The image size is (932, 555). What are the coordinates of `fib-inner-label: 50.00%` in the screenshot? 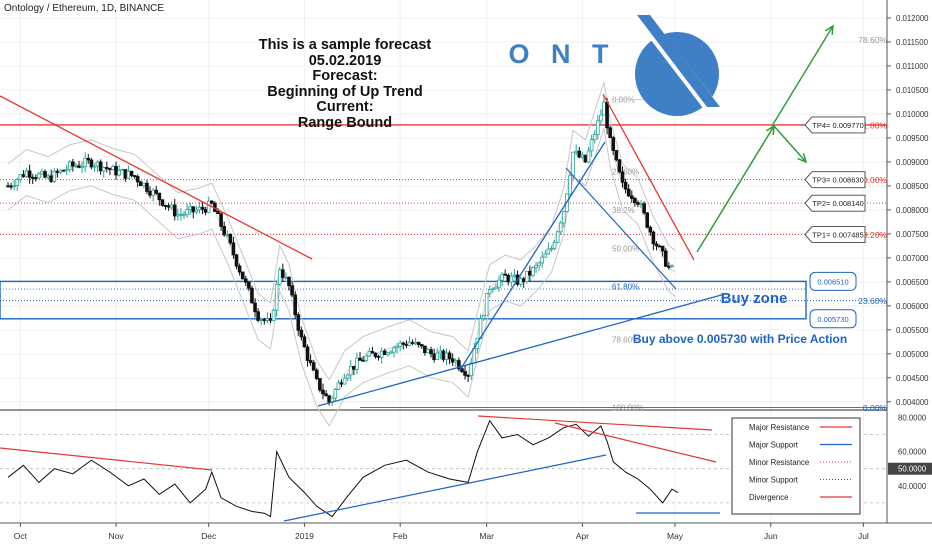 It's located at (625, 248).